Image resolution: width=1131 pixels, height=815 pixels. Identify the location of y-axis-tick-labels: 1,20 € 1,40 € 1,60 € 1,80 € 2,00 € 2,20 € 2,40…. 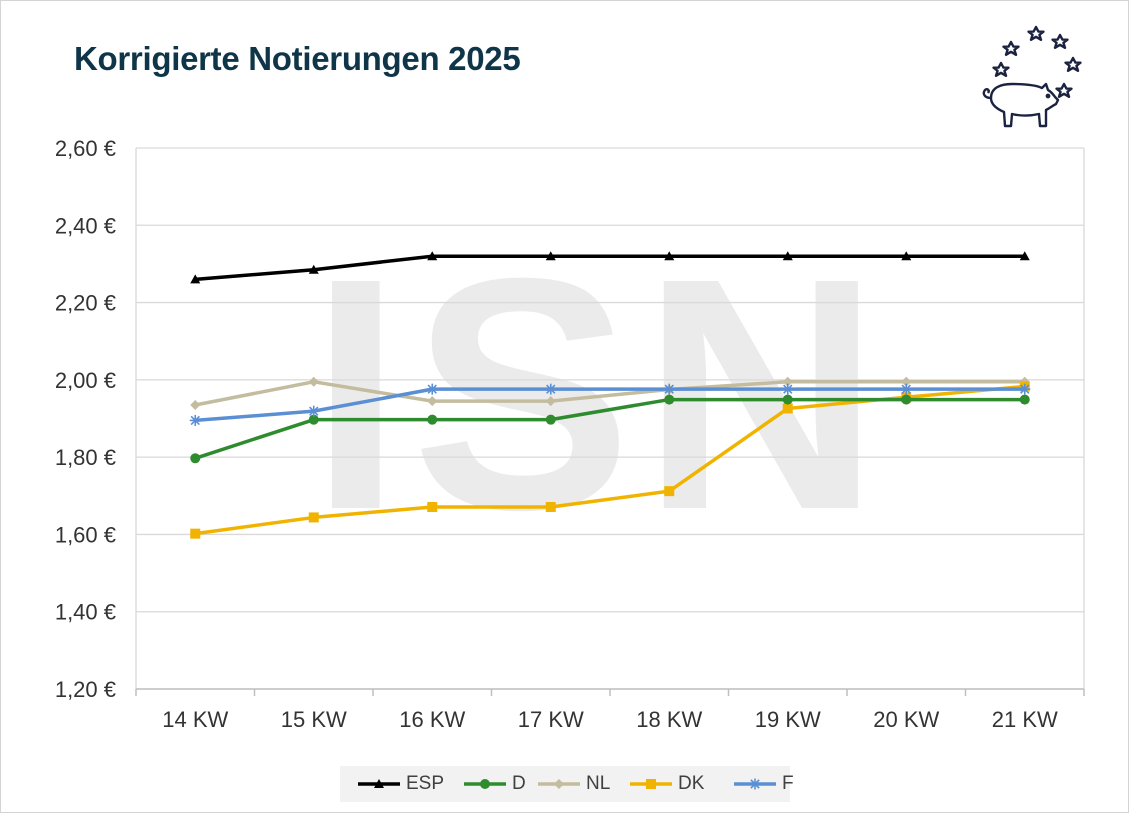
(85, 419).